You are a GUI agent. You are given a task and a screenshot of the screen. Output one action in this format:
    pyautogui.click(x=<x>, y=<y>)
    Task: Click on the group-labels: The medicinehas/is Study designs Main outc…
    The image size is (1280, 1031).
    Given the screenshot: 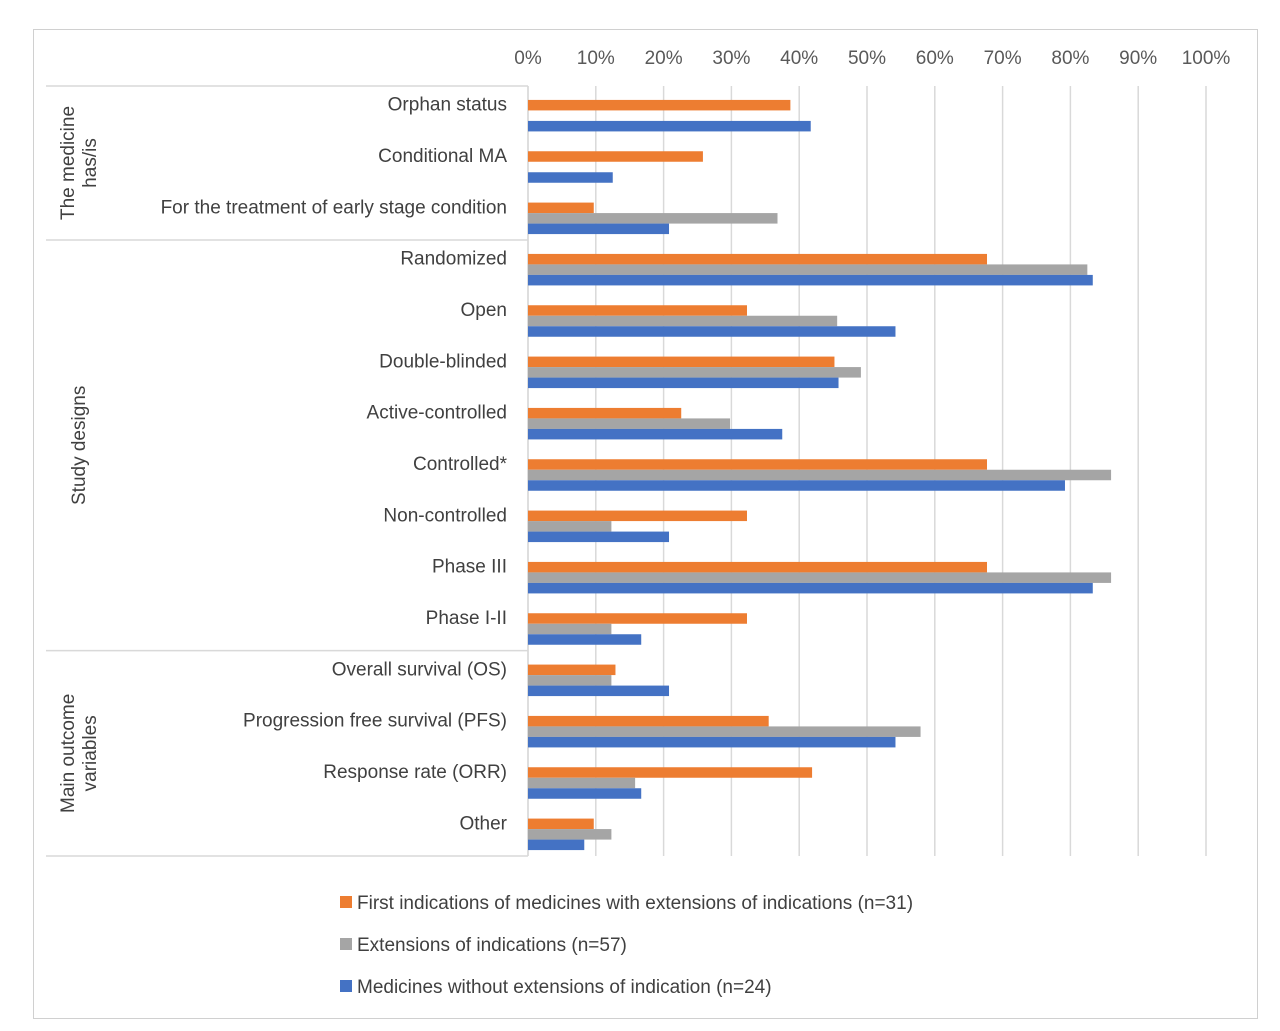 What is the action you would take?
    pyautogui.click(x=79, y=459)
    